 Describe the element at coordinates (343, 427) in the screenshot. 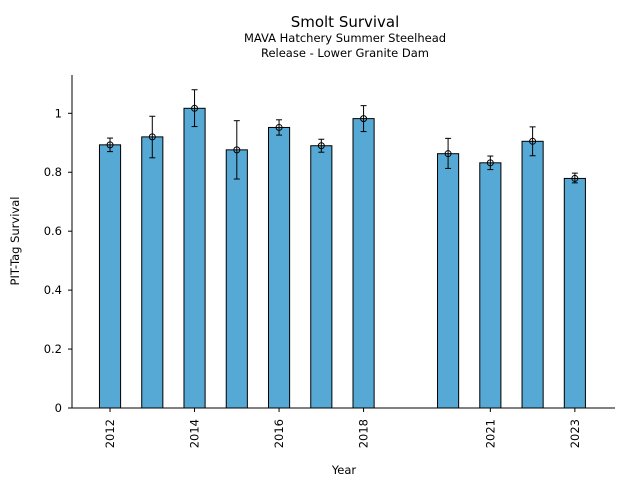

I see `x-axis: 2012 2014 2016 2018 2021 2023` at that location.